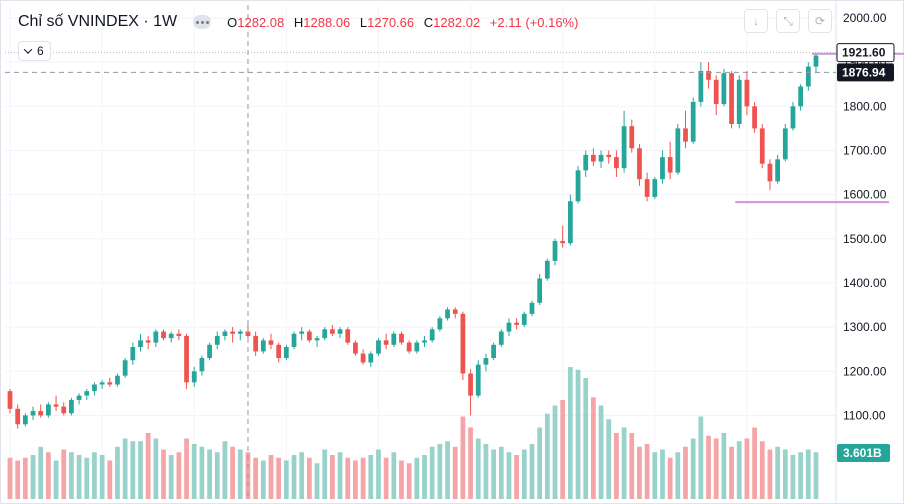 The image size is (904, 504). Describe the element at coordinates (865, 53) in the screenshot. I see `resistance-price-tag` at that location.